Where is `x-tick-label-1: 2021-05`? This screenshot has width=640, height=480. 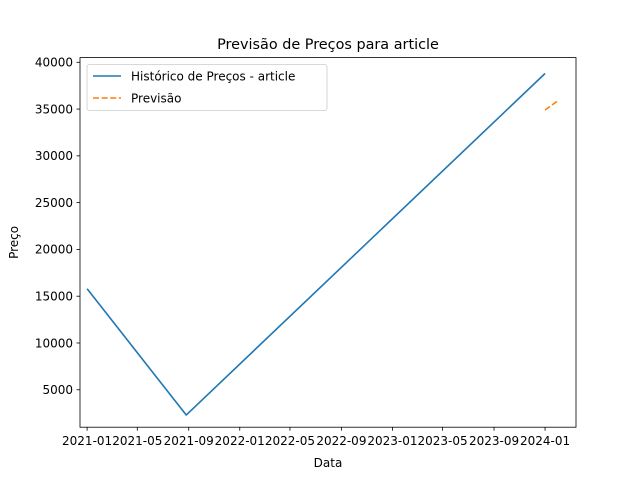 x-tick-label-1: 2021-05 is located at coordinates (137, 441).